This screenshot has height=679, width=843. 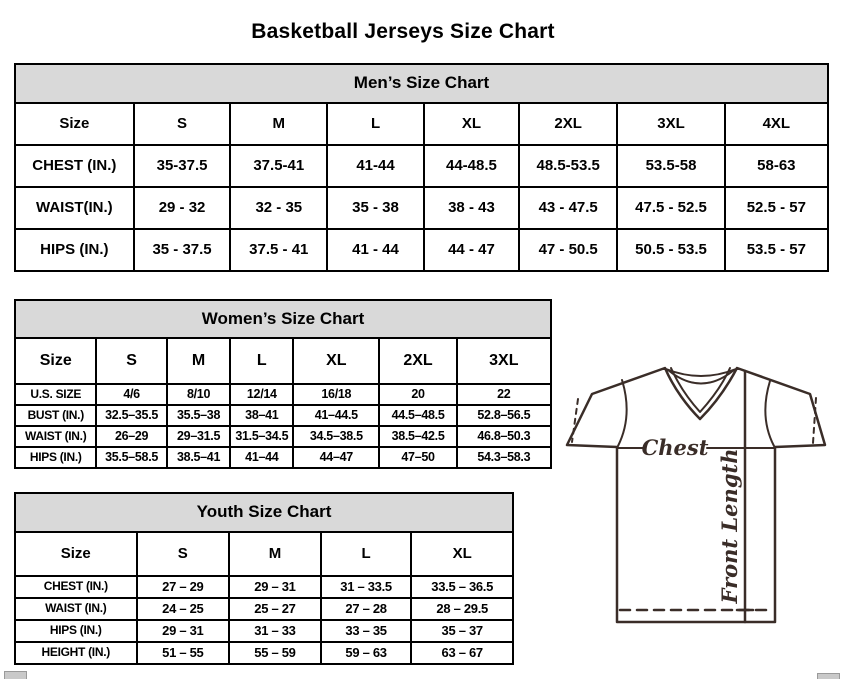 I want to click on size-value-cell: 53.5 - 57, so click(x=776, y=250).